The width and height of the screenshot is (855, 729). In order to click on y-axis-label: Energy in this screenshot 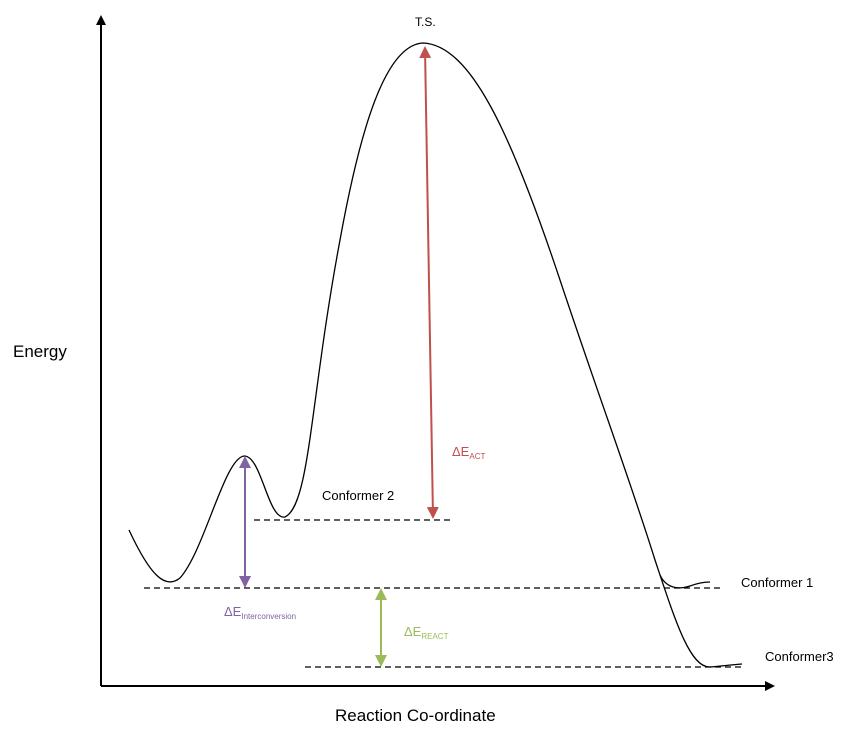, I will do `click(40, 351)`.